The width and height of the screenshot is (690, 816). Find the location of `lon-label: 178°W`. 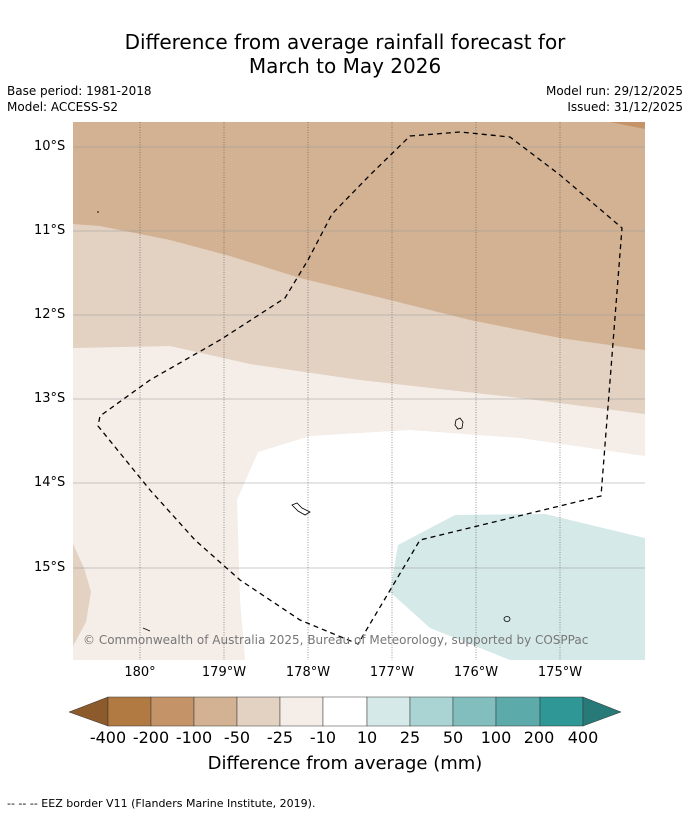

lon-label: 178°W is located at coordinates (308, 672).